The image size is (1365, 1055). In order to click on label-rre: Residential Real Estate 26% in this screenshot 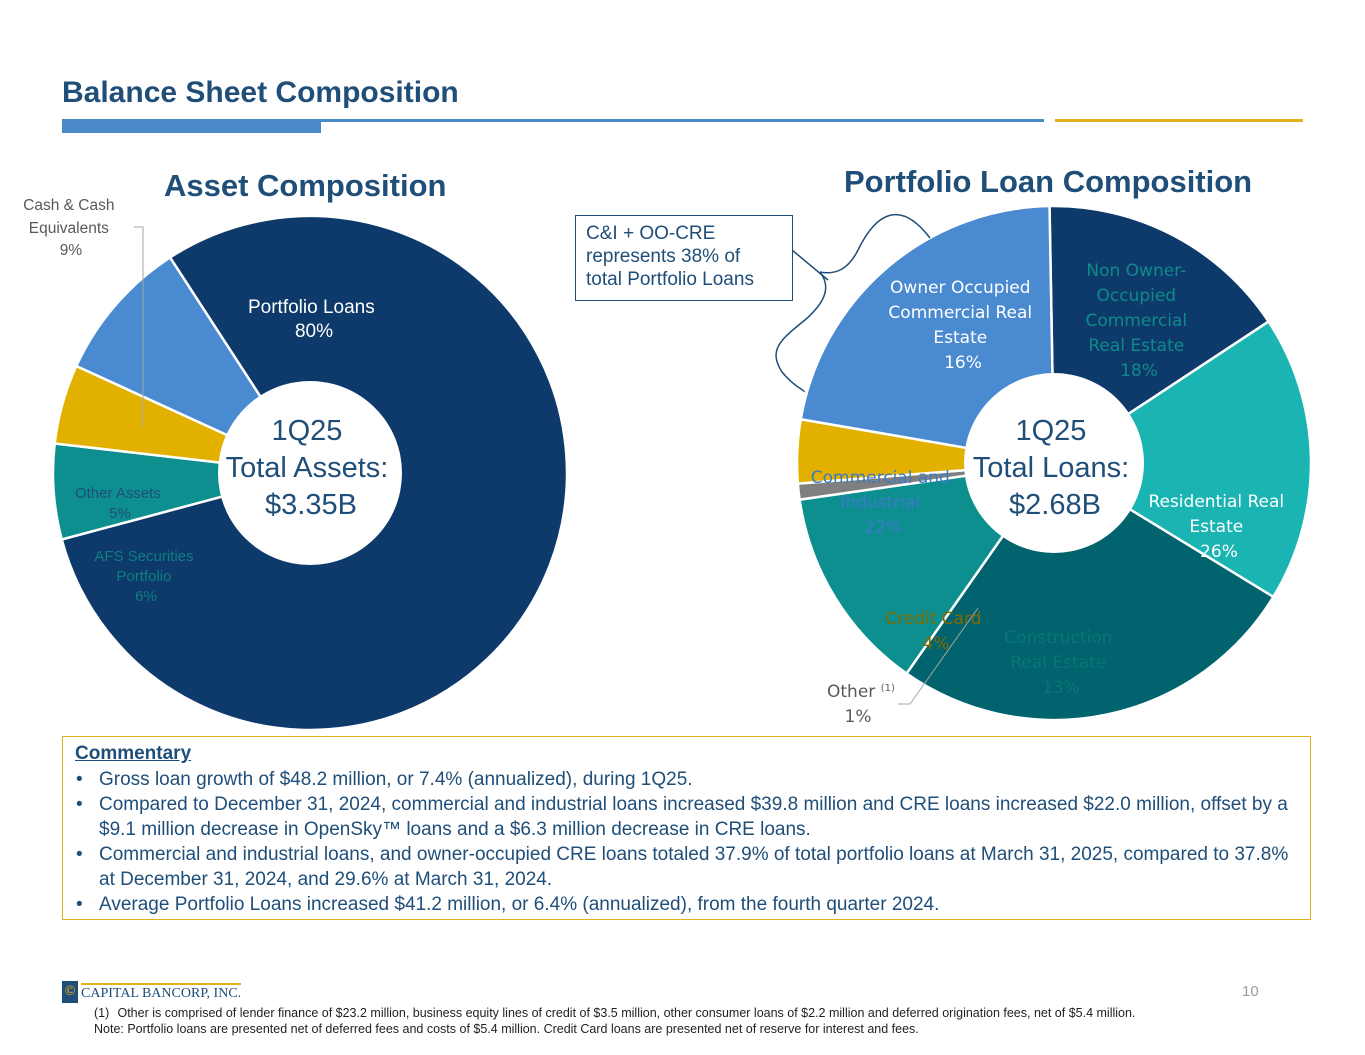, I will do `click(1218, 527)`.